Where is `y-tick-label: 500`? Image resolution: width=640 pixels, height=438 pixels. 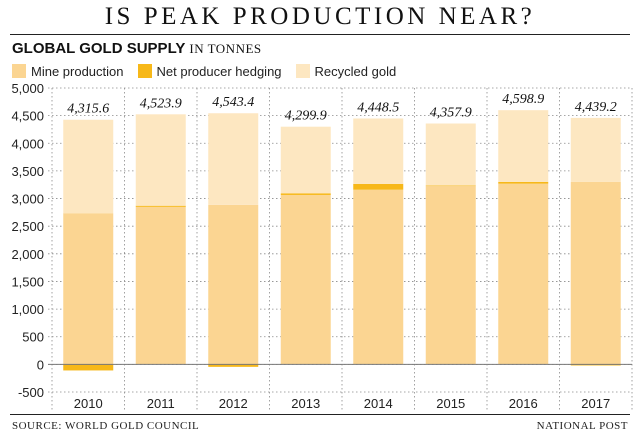
y-tick-label: 500 is located at coordinates (33, 337).